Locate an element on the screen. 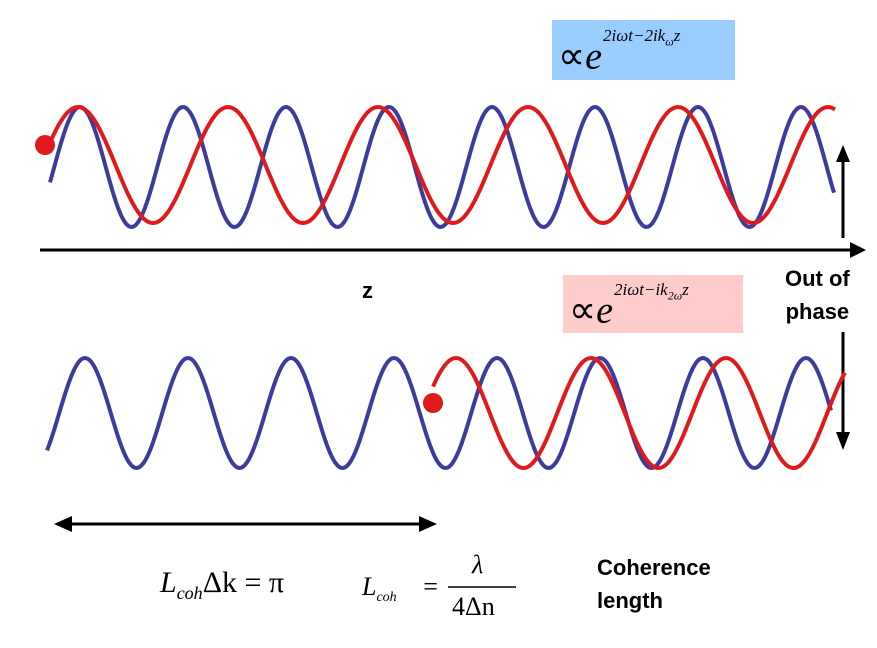  formula-exponent: 2iωt−ik2ωz is located at coordinates (651, 291).